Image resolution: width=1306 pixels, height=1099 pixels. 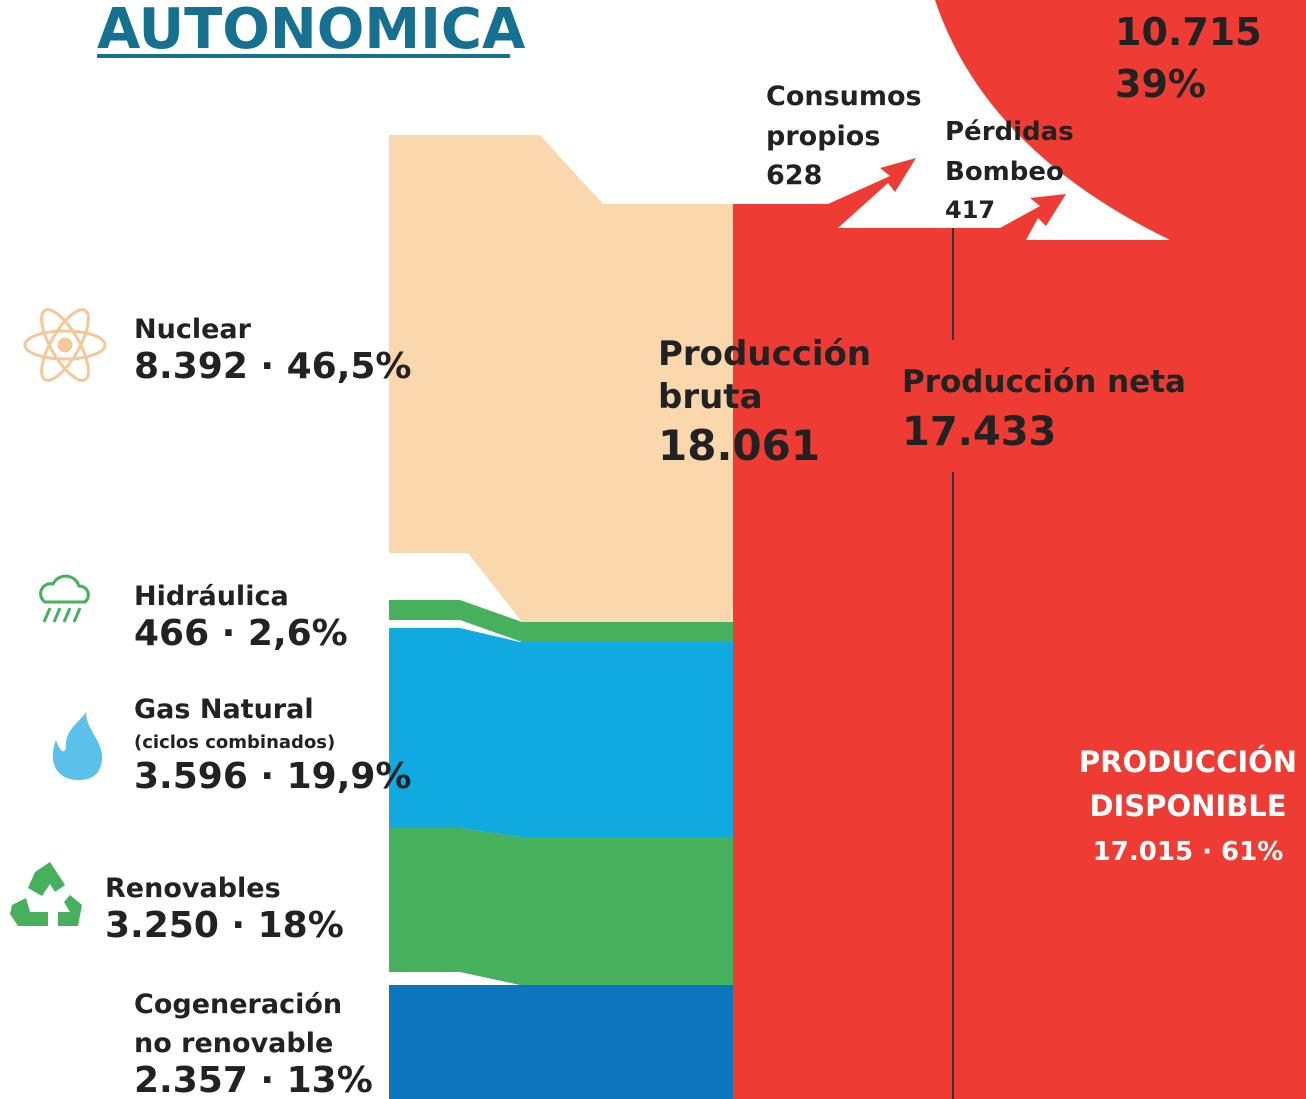 I want to click on source-label: no renovable, so click(x=233, y=1043).